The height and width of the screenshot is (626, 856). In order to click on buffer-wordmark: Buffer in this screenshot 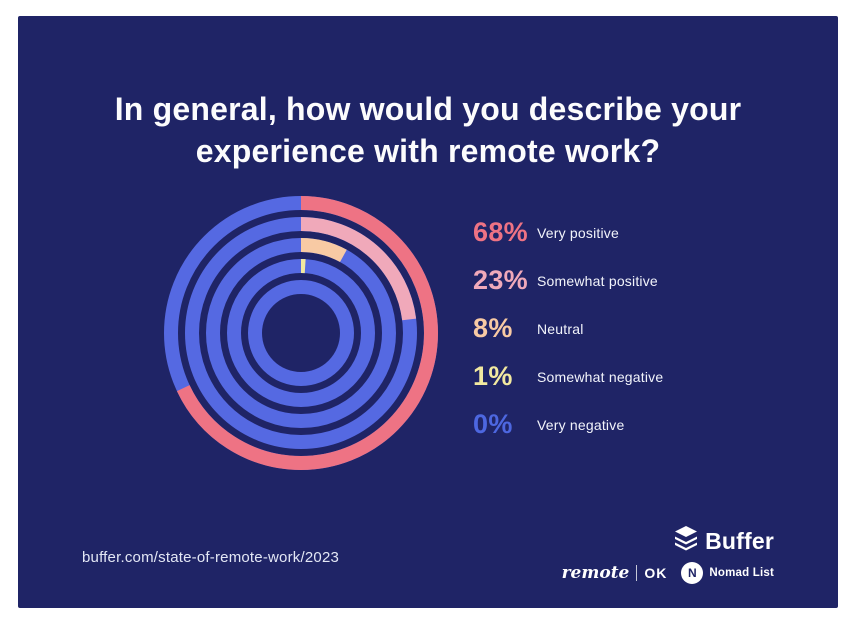, I will do `click(739, 541)`.